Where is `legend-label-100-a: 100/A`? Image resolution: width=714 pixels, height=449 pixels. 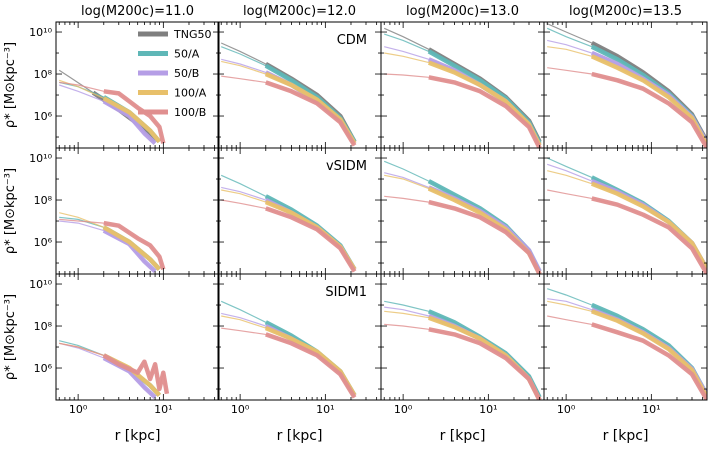
legend-label-100-a: 100/A is located at coordinates (190, 93).